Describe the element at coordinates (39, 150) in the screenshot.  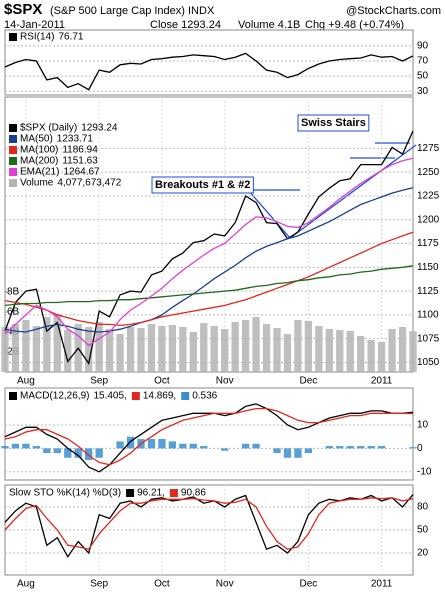
I see `legend-name: MA(100)` at that location.